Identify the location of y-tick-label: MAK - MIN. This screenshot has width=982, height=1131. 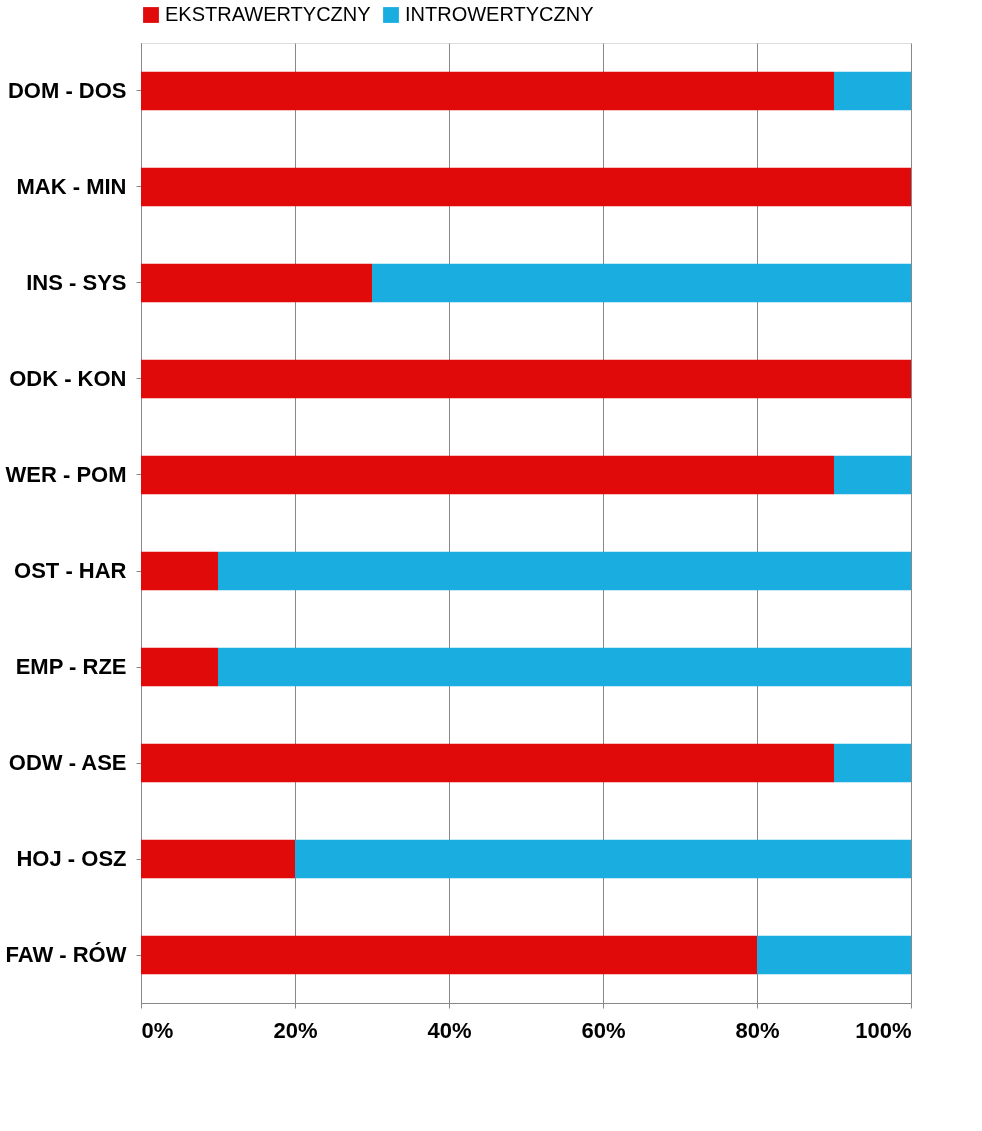
(71, 186).